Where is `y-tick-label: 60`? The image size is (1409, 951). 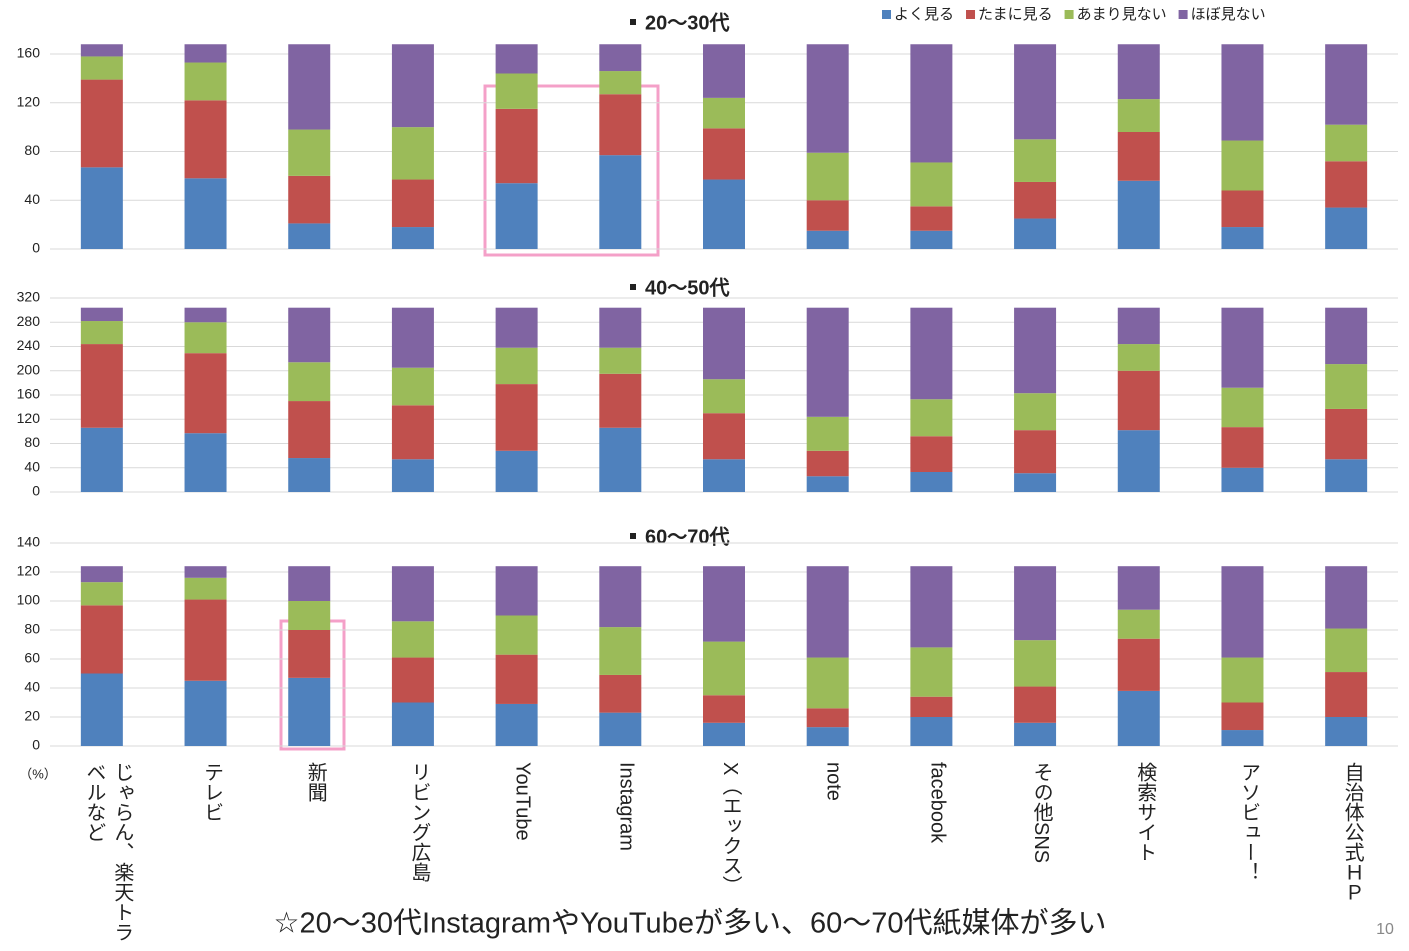 y-tick-label: 60 is located at coordinates (32, 658).